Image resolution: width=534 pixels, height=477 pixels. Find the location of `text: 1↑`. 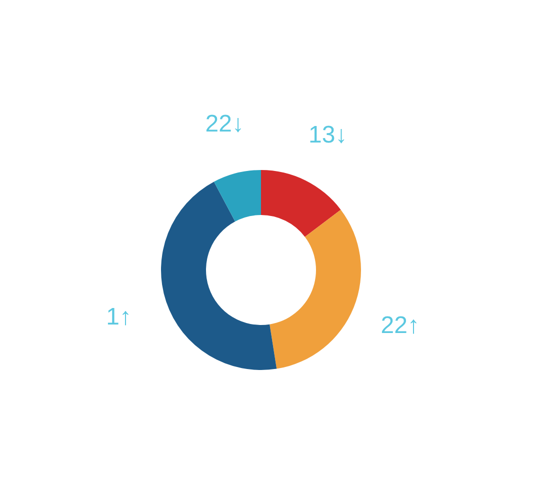

text: 1↑ is located at coordinates (119, 317).